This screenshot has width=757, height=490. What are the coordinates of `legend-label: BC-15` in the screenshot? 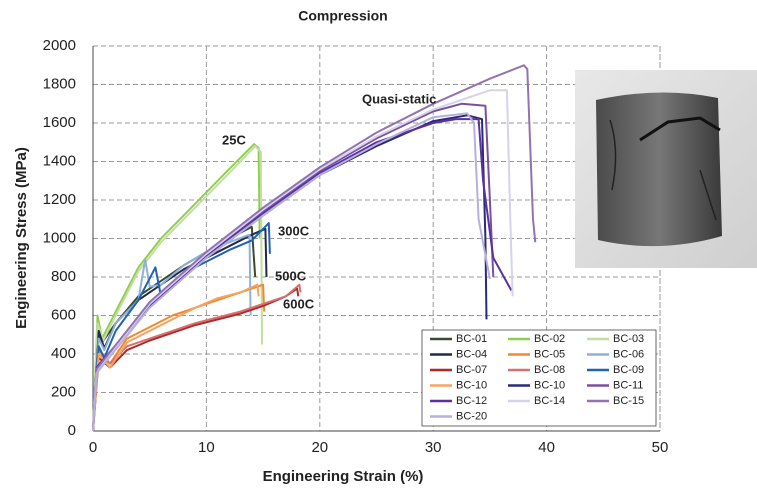 It's located at (628, 401).